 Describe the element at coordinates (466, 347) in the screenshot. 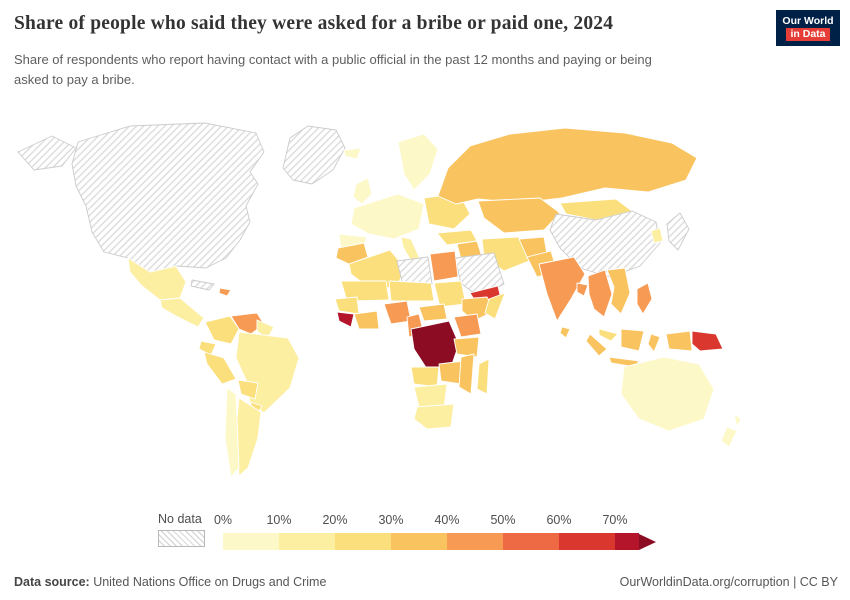

I see `region-tanzania` at that location.